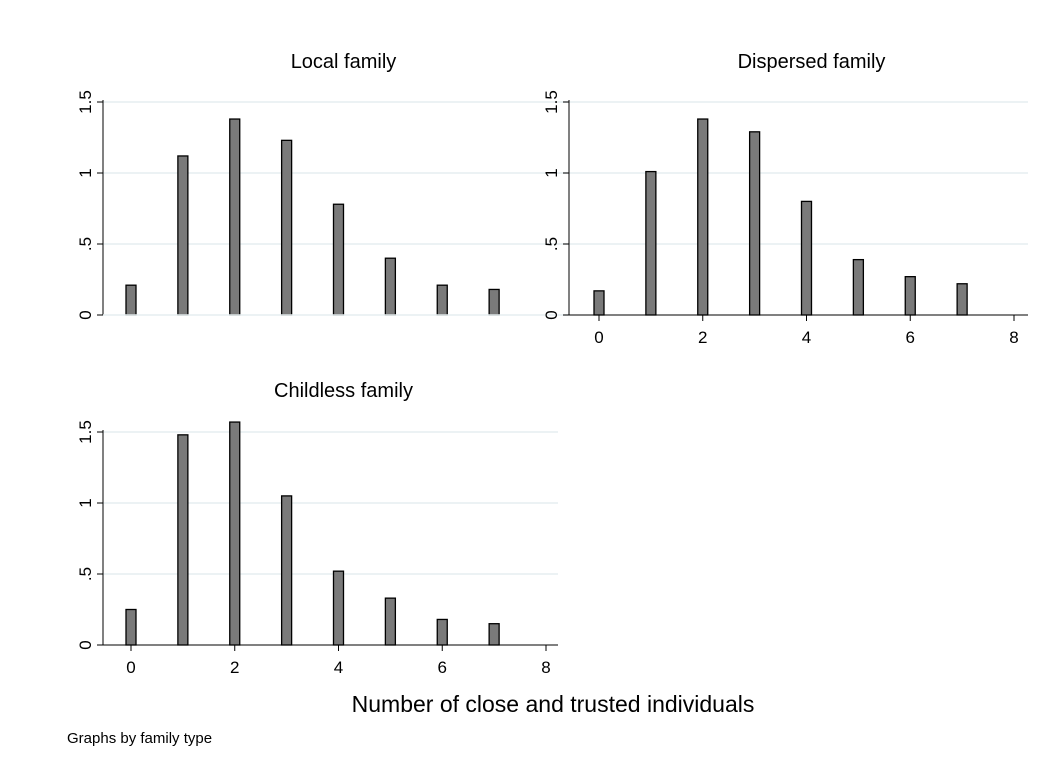 The height and width of the screenshot is (771, 1052). Describe the element at coordinates (344, 62) in the screenshot. I see `panel-title: Local family` at that location.